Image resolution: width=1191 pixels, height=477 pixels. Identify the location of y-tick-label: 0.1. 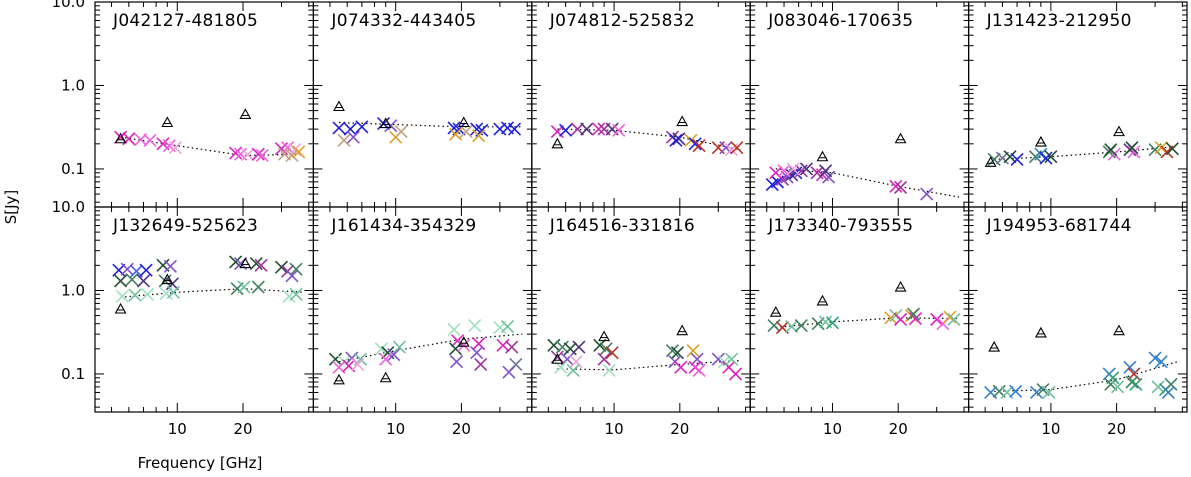
(73, 374).